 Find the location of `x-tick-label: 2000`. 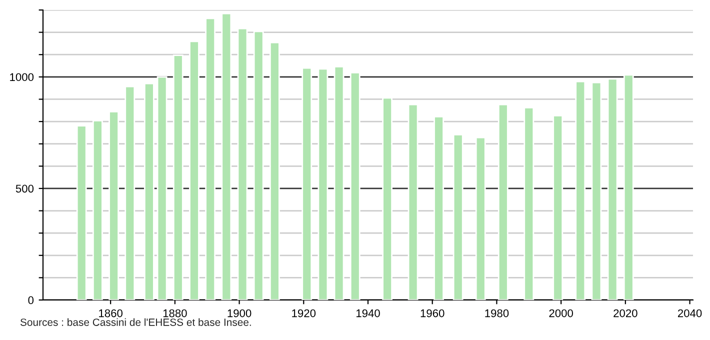

x-tick-label: 2000 is located at coordinates (561, 313).